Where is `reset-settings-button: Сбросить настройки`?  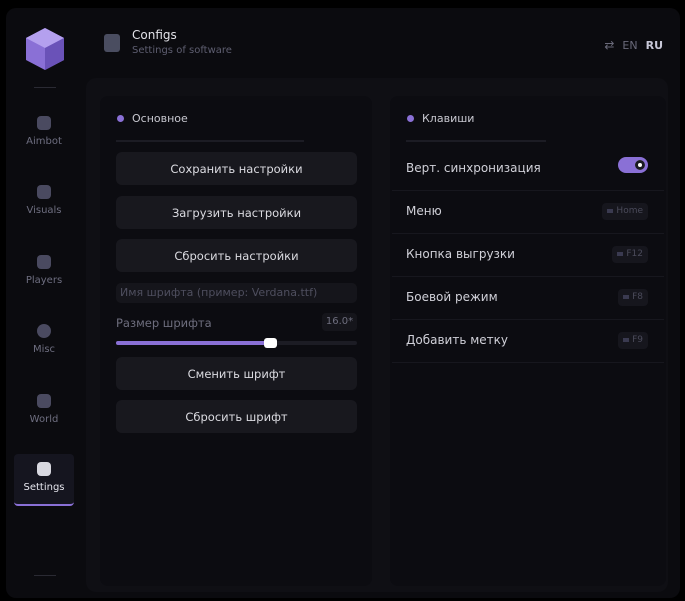
reset-settings-button: Сбросить настройки is located at coordinates (236, 255).